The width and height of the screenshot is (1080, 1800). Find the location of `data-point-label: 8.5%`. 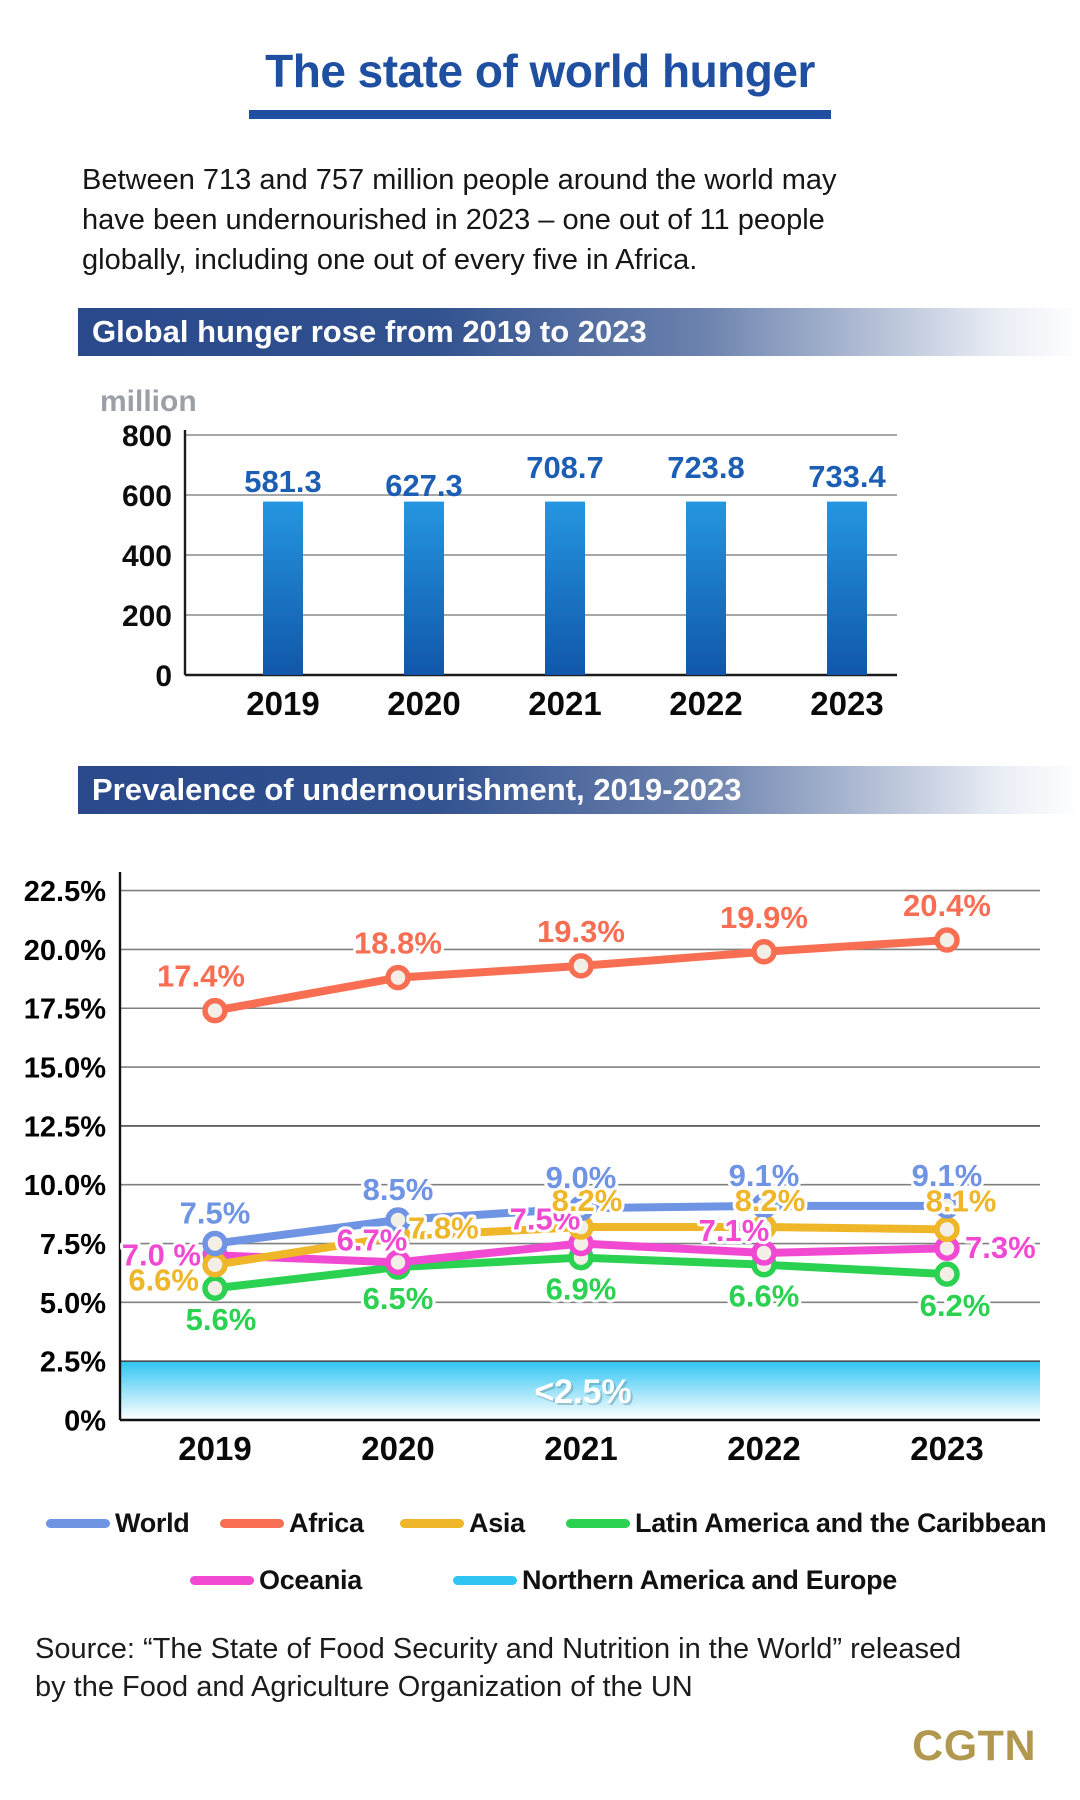

data-point-label: 8.5% is located at coordinates (398, 1189).